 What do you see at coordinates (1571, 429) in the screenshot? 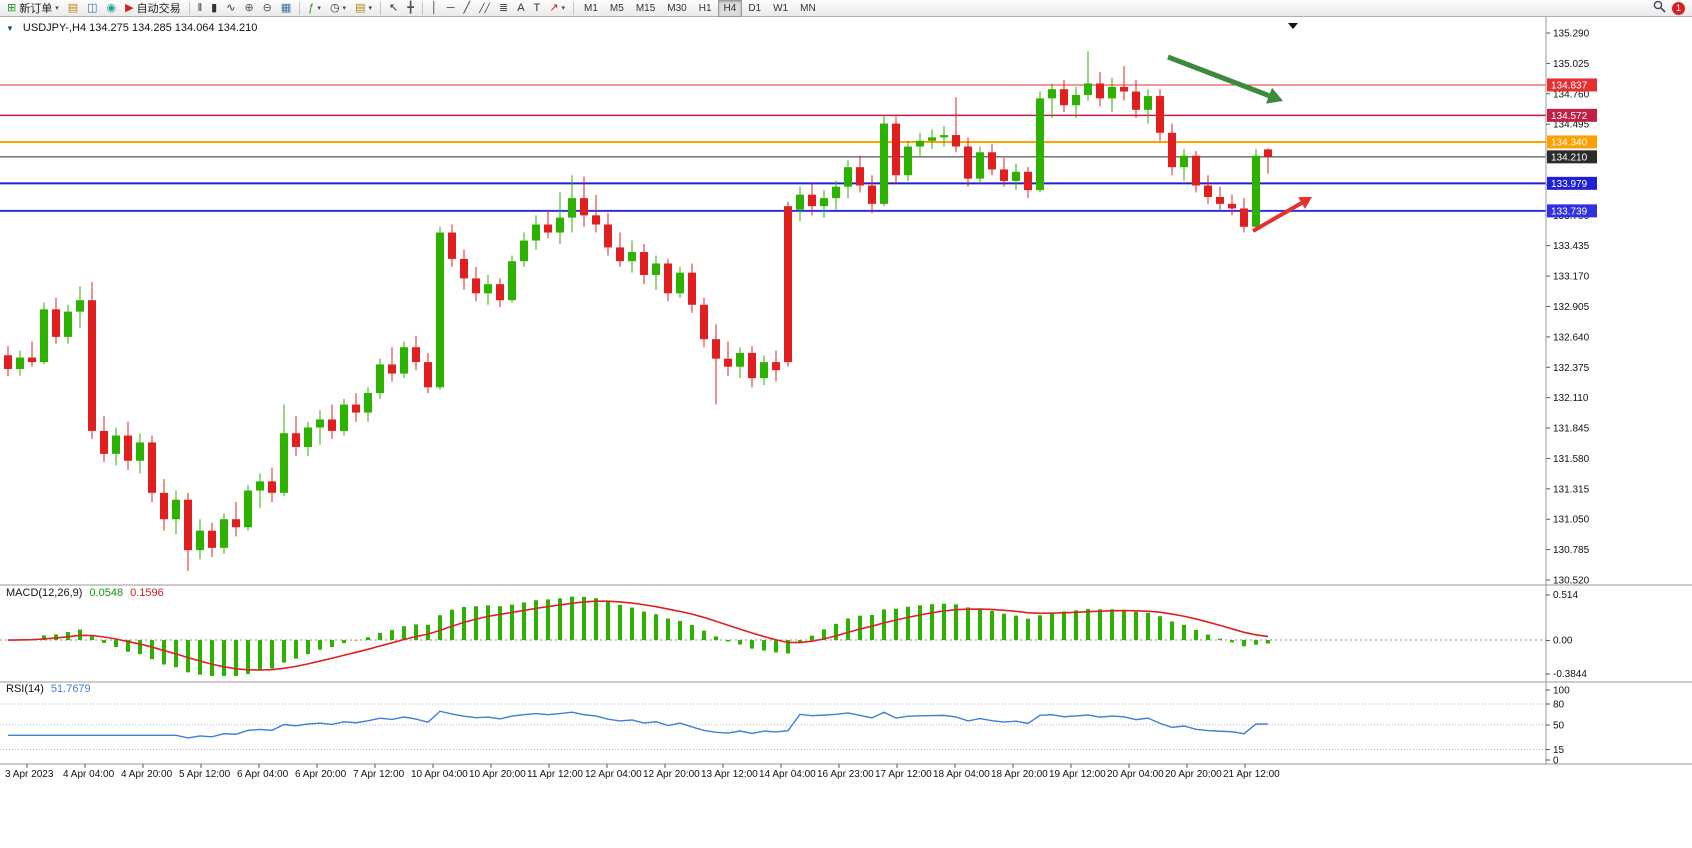
I see `svg-text: 131.845` at bounding box center [1571, 429].